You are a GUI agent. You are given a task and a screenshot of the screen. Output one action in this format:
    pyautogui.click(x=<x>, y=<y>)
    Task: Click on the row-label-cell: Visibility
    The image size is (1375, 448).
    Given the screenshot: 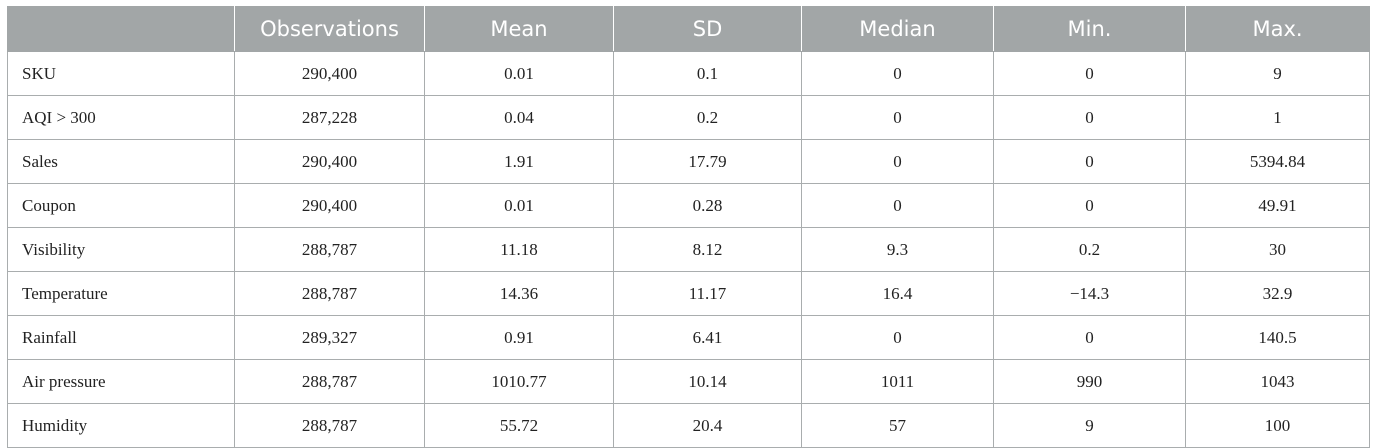 What is the action you would take?
    pyautogui.click(x=121, y=249)
    